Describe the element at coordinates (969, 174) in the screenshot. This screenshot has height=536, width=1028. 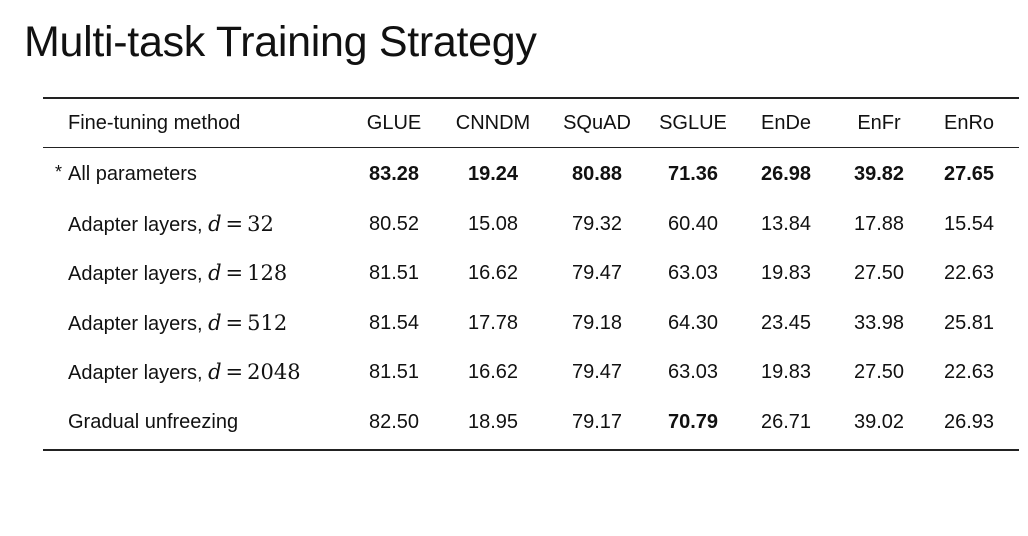
I see `cell-enro: 27.65` at that location.